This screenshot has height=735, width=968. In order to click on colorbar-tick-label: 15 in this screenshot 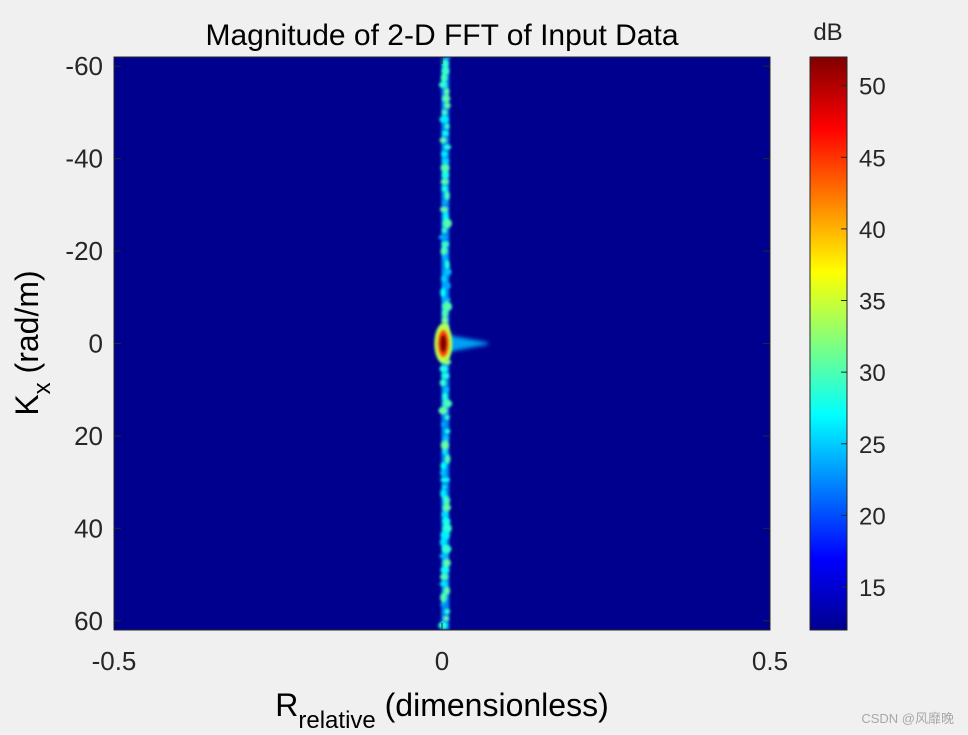, I will do `click(872, 588)`.